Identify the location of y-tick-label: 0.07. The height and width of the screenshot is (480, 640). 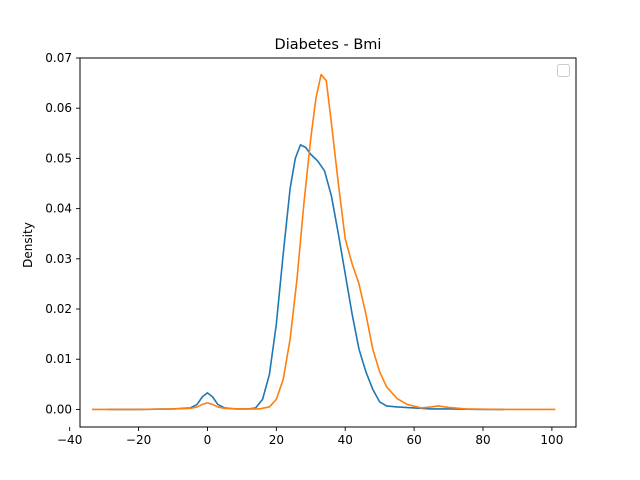
(58, 58).